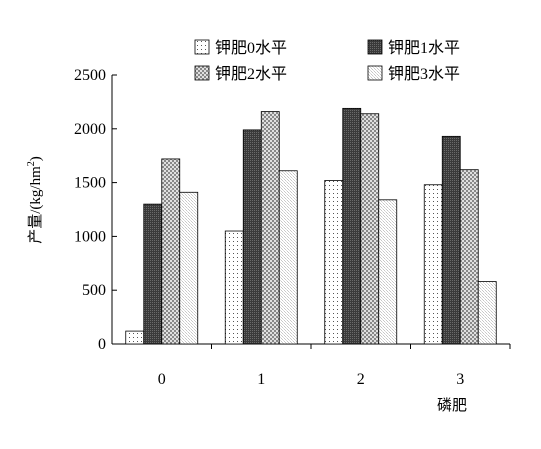  I want to click on y-tick-label: 1000, so click(90, 236).